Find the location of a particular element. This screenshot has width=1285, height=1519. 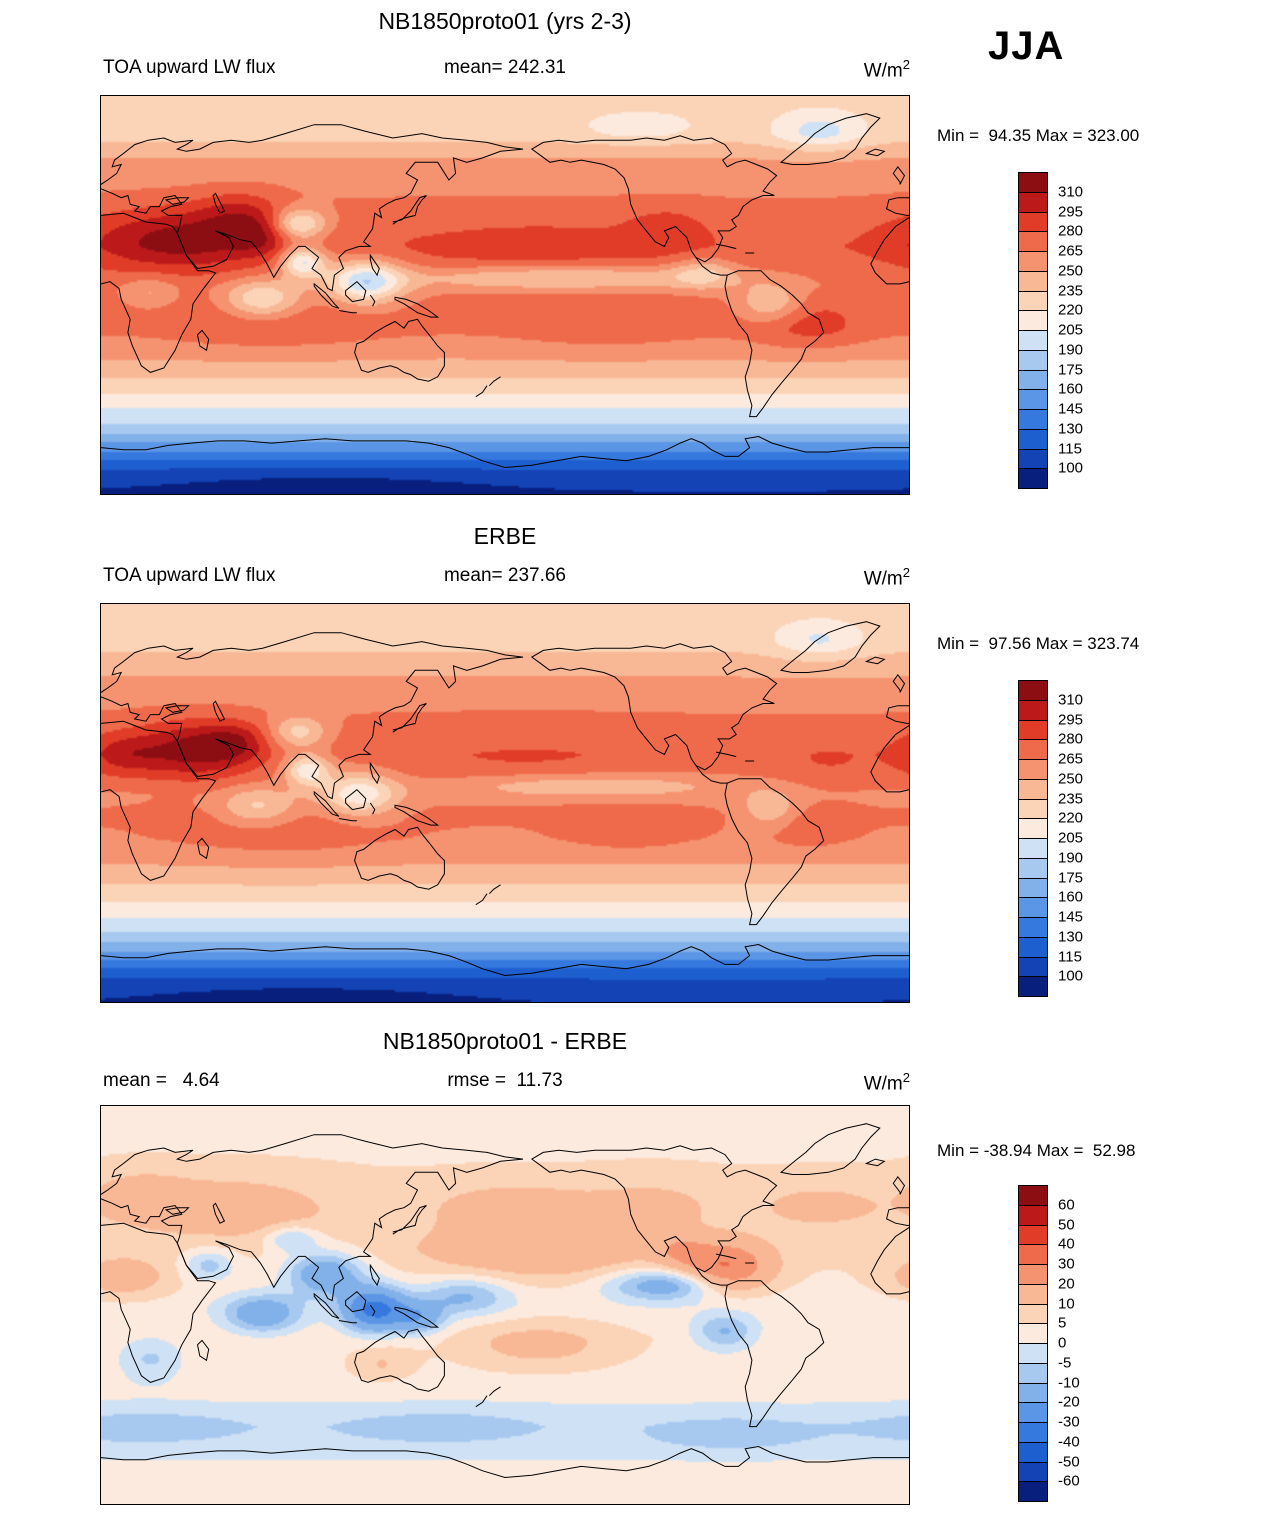

panel3-title: NB1850proto01 - ERBE is located at coordinates (505, 1041).